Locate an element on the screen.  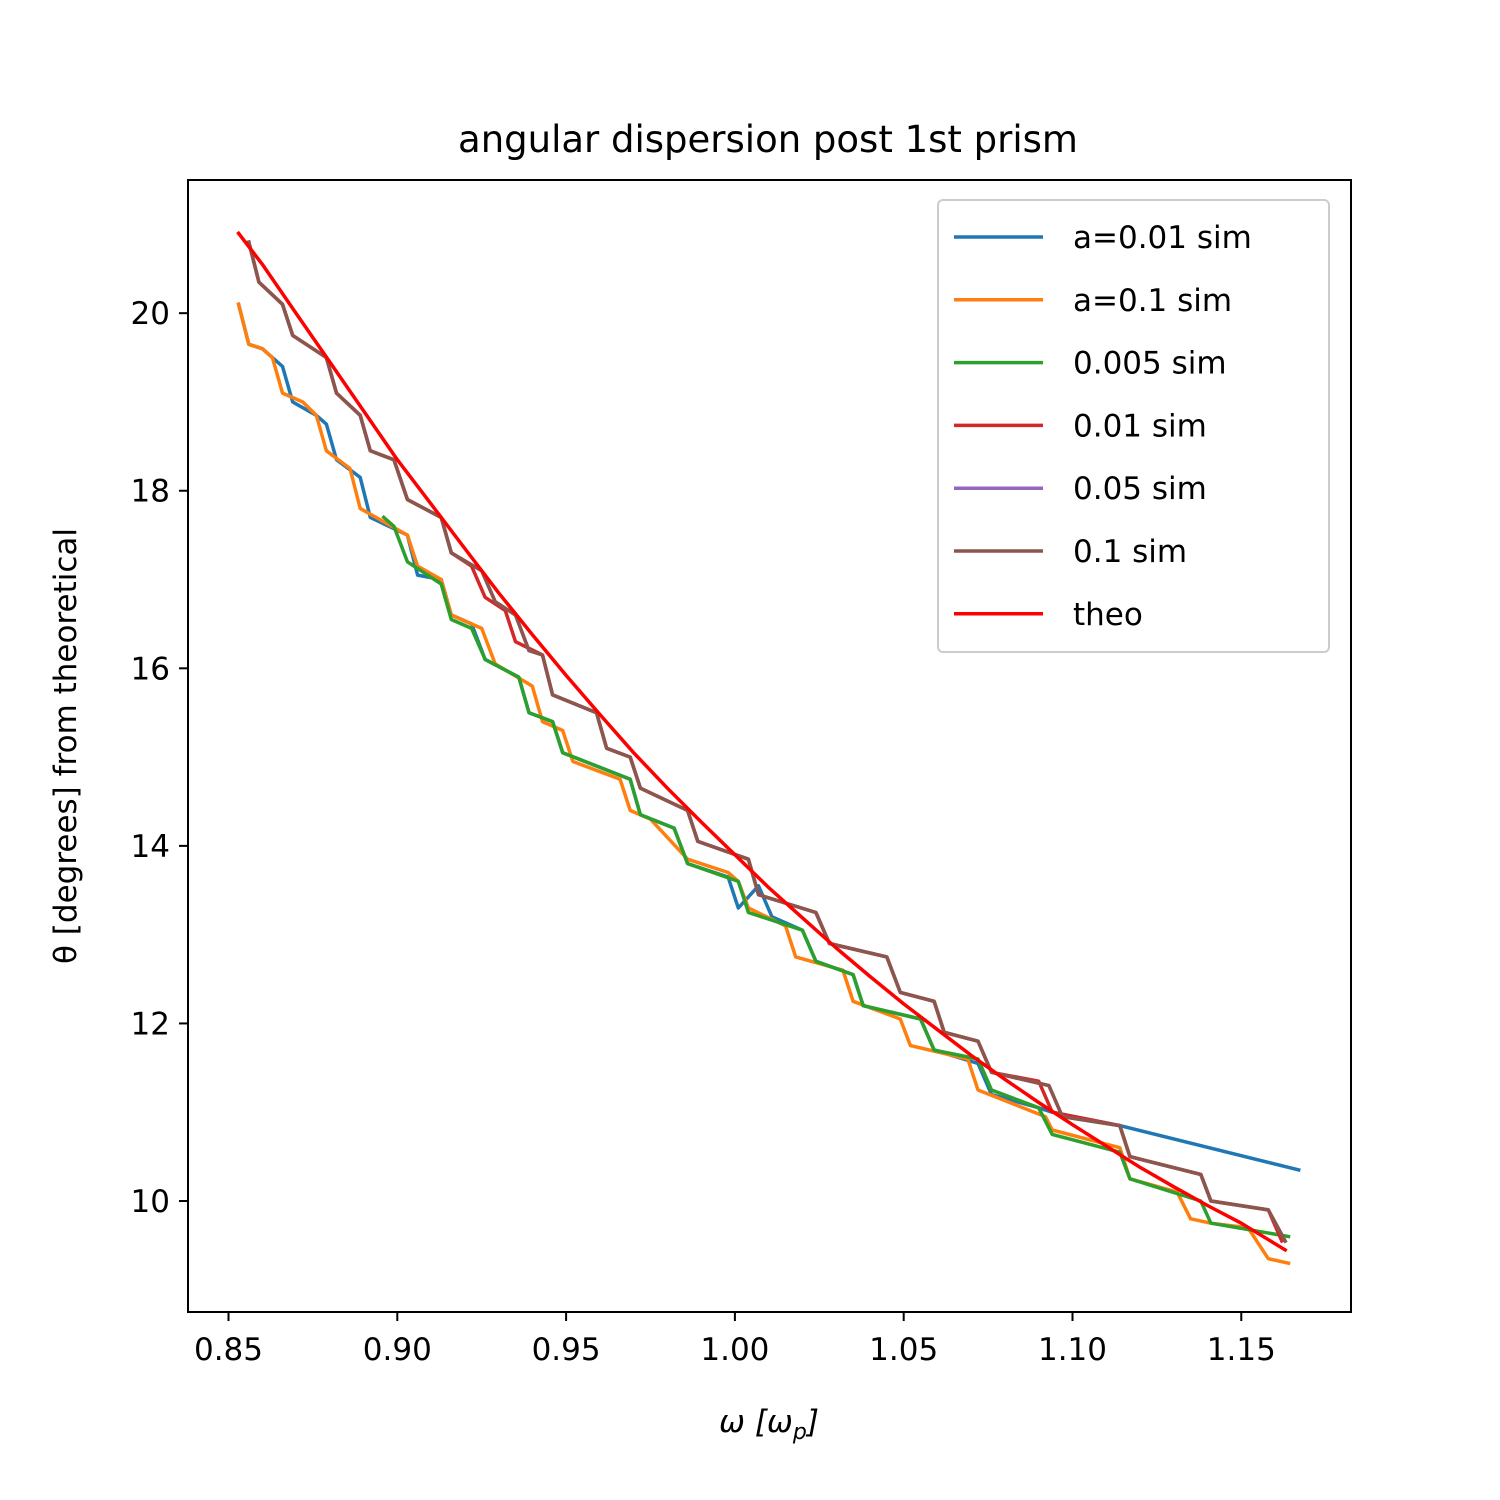
legend-label-0-01-sim: 0.01 sim is located at coordinates (1140, 426).